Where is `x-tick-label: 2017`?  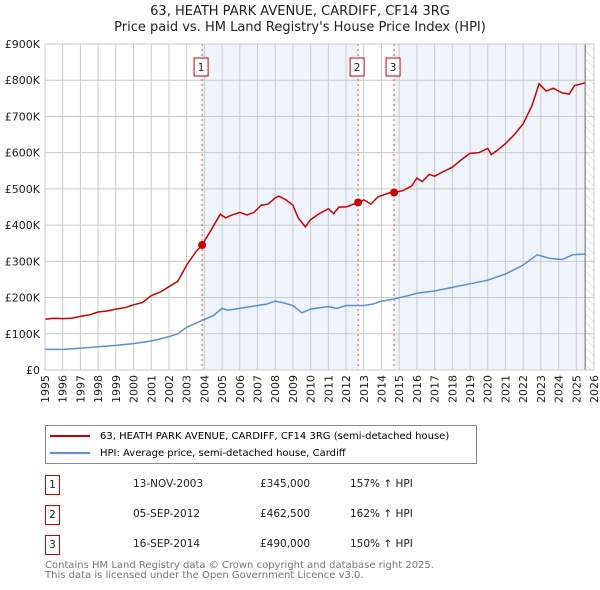
x-tick-label: 2017 is located at coordinates (435, 389).